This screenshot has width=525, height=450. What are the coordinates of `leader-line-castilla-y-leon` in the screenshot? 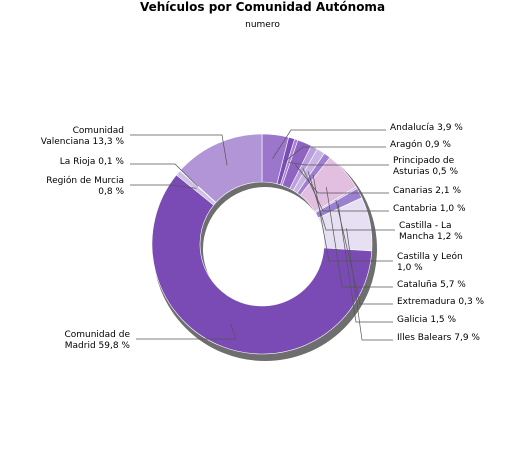 It's located at (352, 218).